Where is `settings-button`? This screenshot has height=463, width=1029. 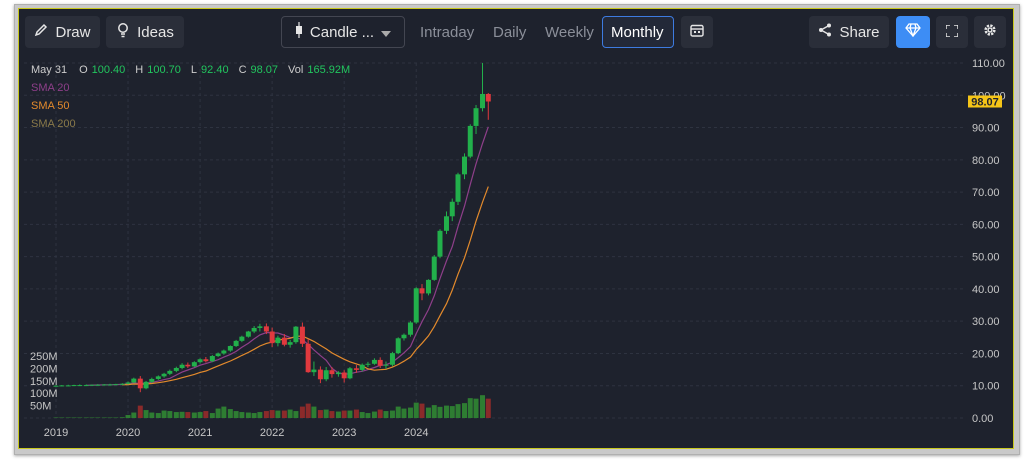 settings-button is located at coordinates (990, 32).